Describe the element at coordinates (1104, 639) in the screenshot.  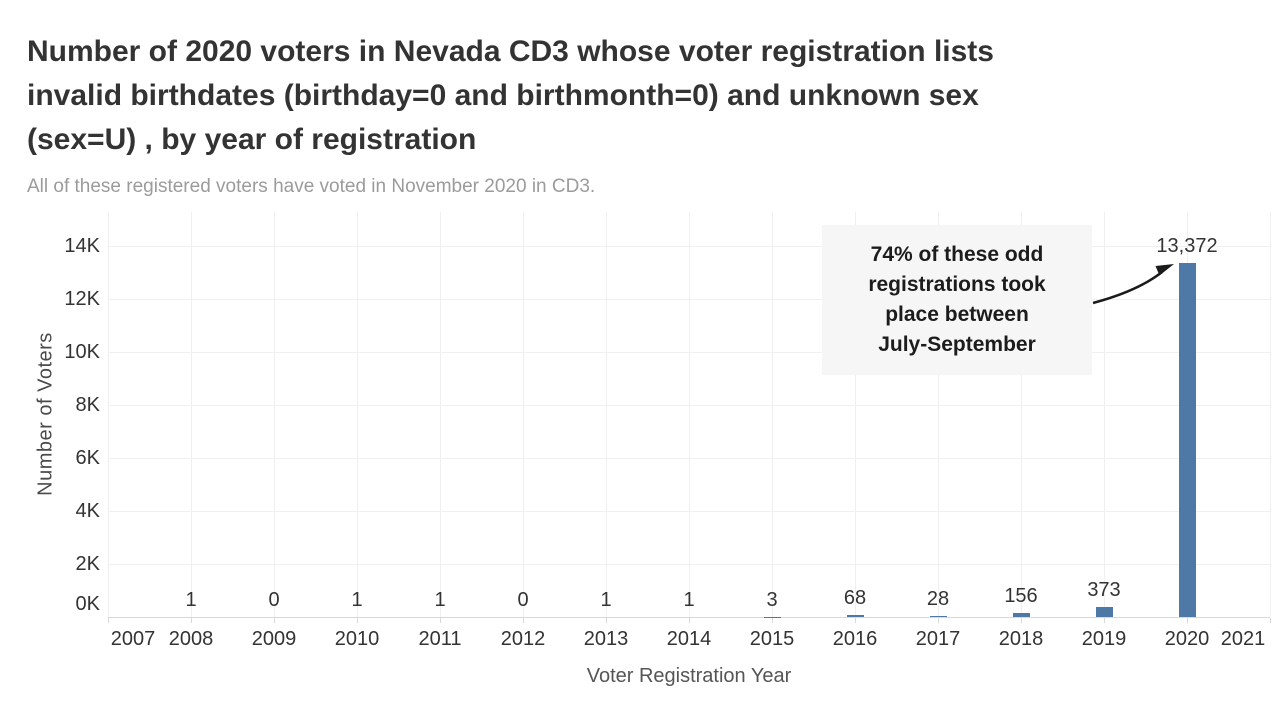
I see `x-tick-label: 2019` at that location.